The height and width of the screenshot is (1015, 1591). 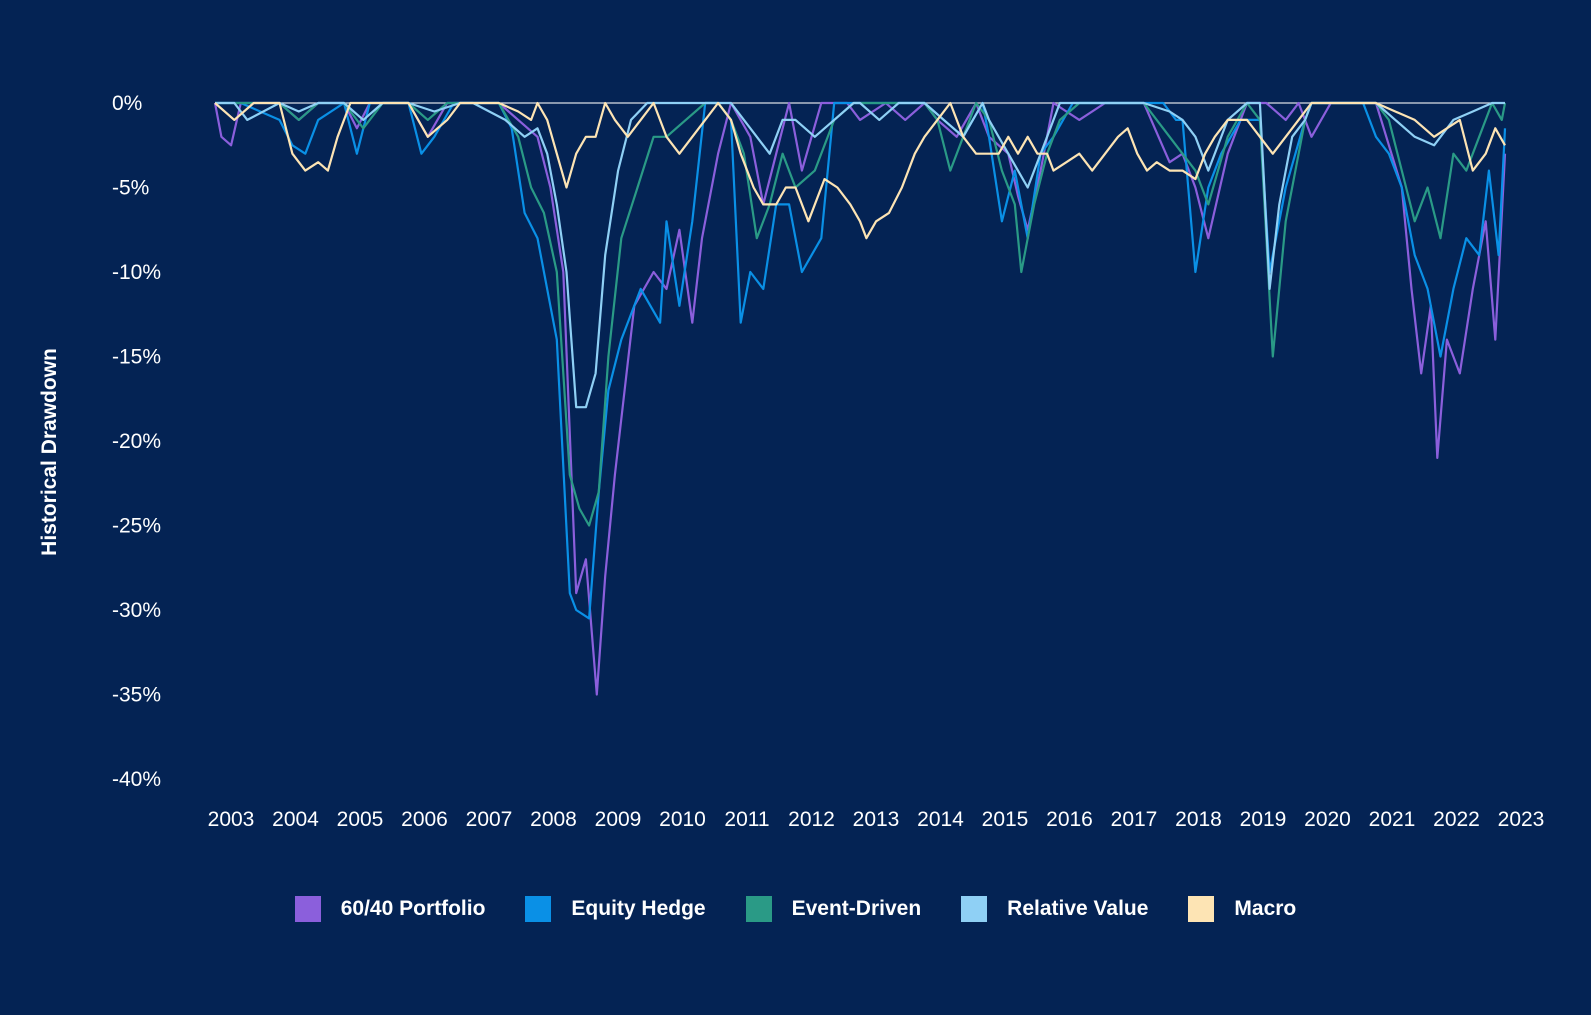 I want to click on y-tick-label: -20%, so click(x=136, y=441).